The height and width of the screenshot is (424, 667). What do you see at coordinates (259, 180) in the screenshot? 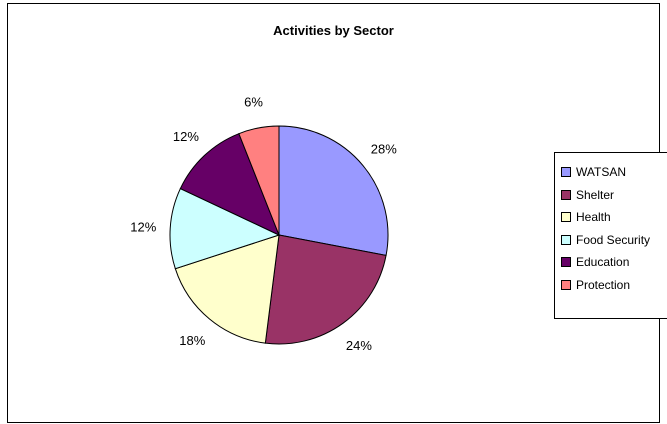
I see `pie-slice-protection` at bounding box center [259, 180].